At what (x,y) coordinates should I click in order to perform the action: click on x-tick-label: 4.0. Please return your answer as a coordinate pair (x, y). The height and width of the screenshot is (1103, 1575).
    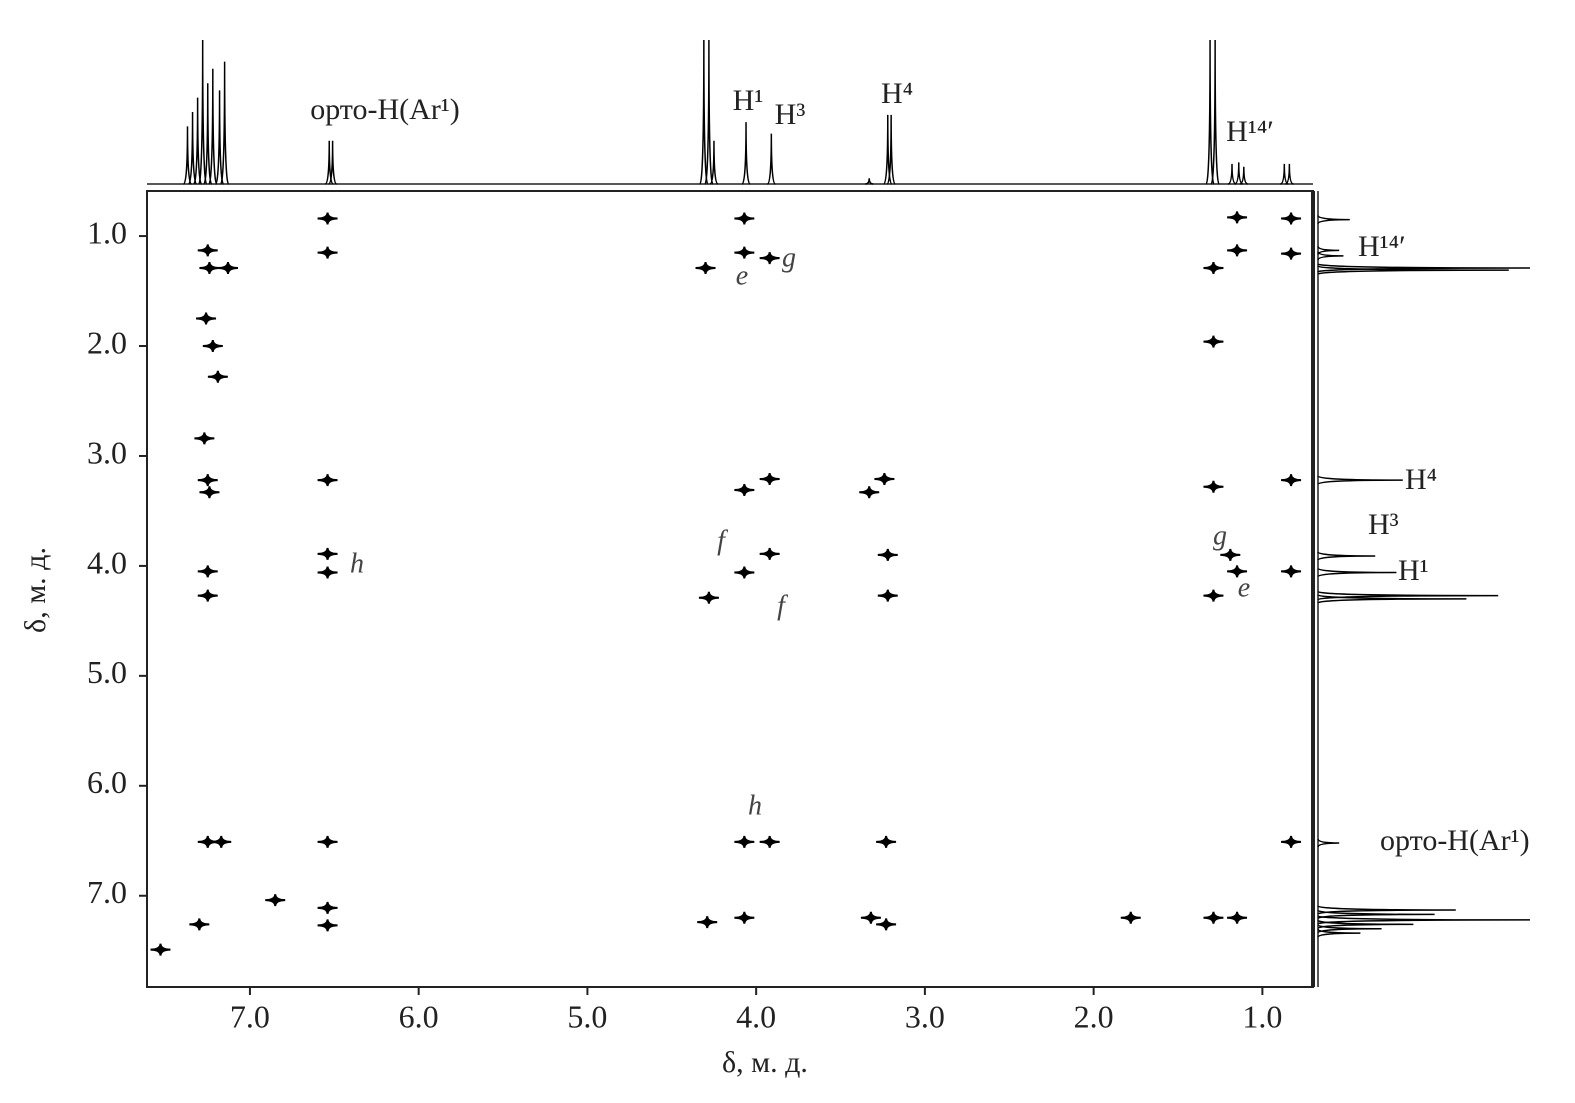
    Looking at the image, I should click on (756, 1016).